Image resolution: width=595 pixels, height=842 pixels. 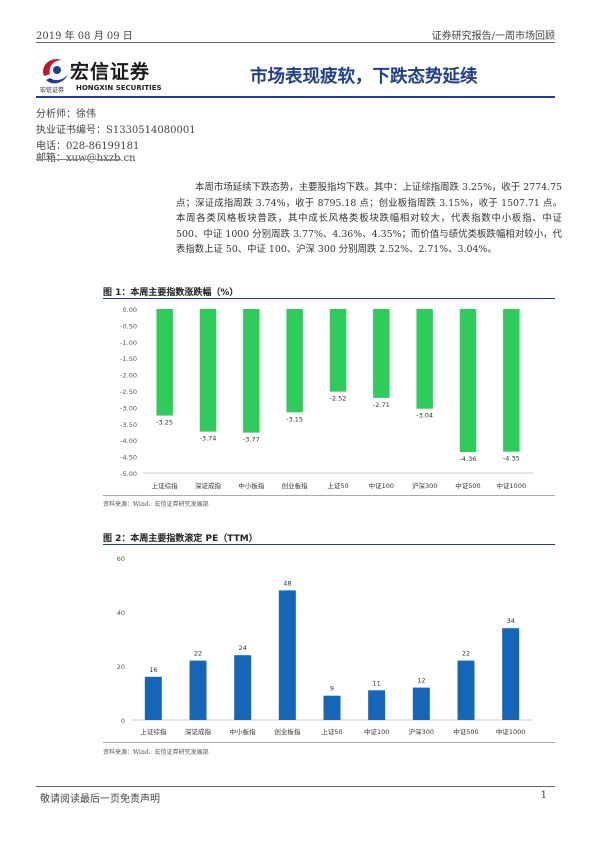 What do you see at coordinates (377, 683) in the screenshot?
I see `chart2-data-label: 11` at bounding box center [377, 683].